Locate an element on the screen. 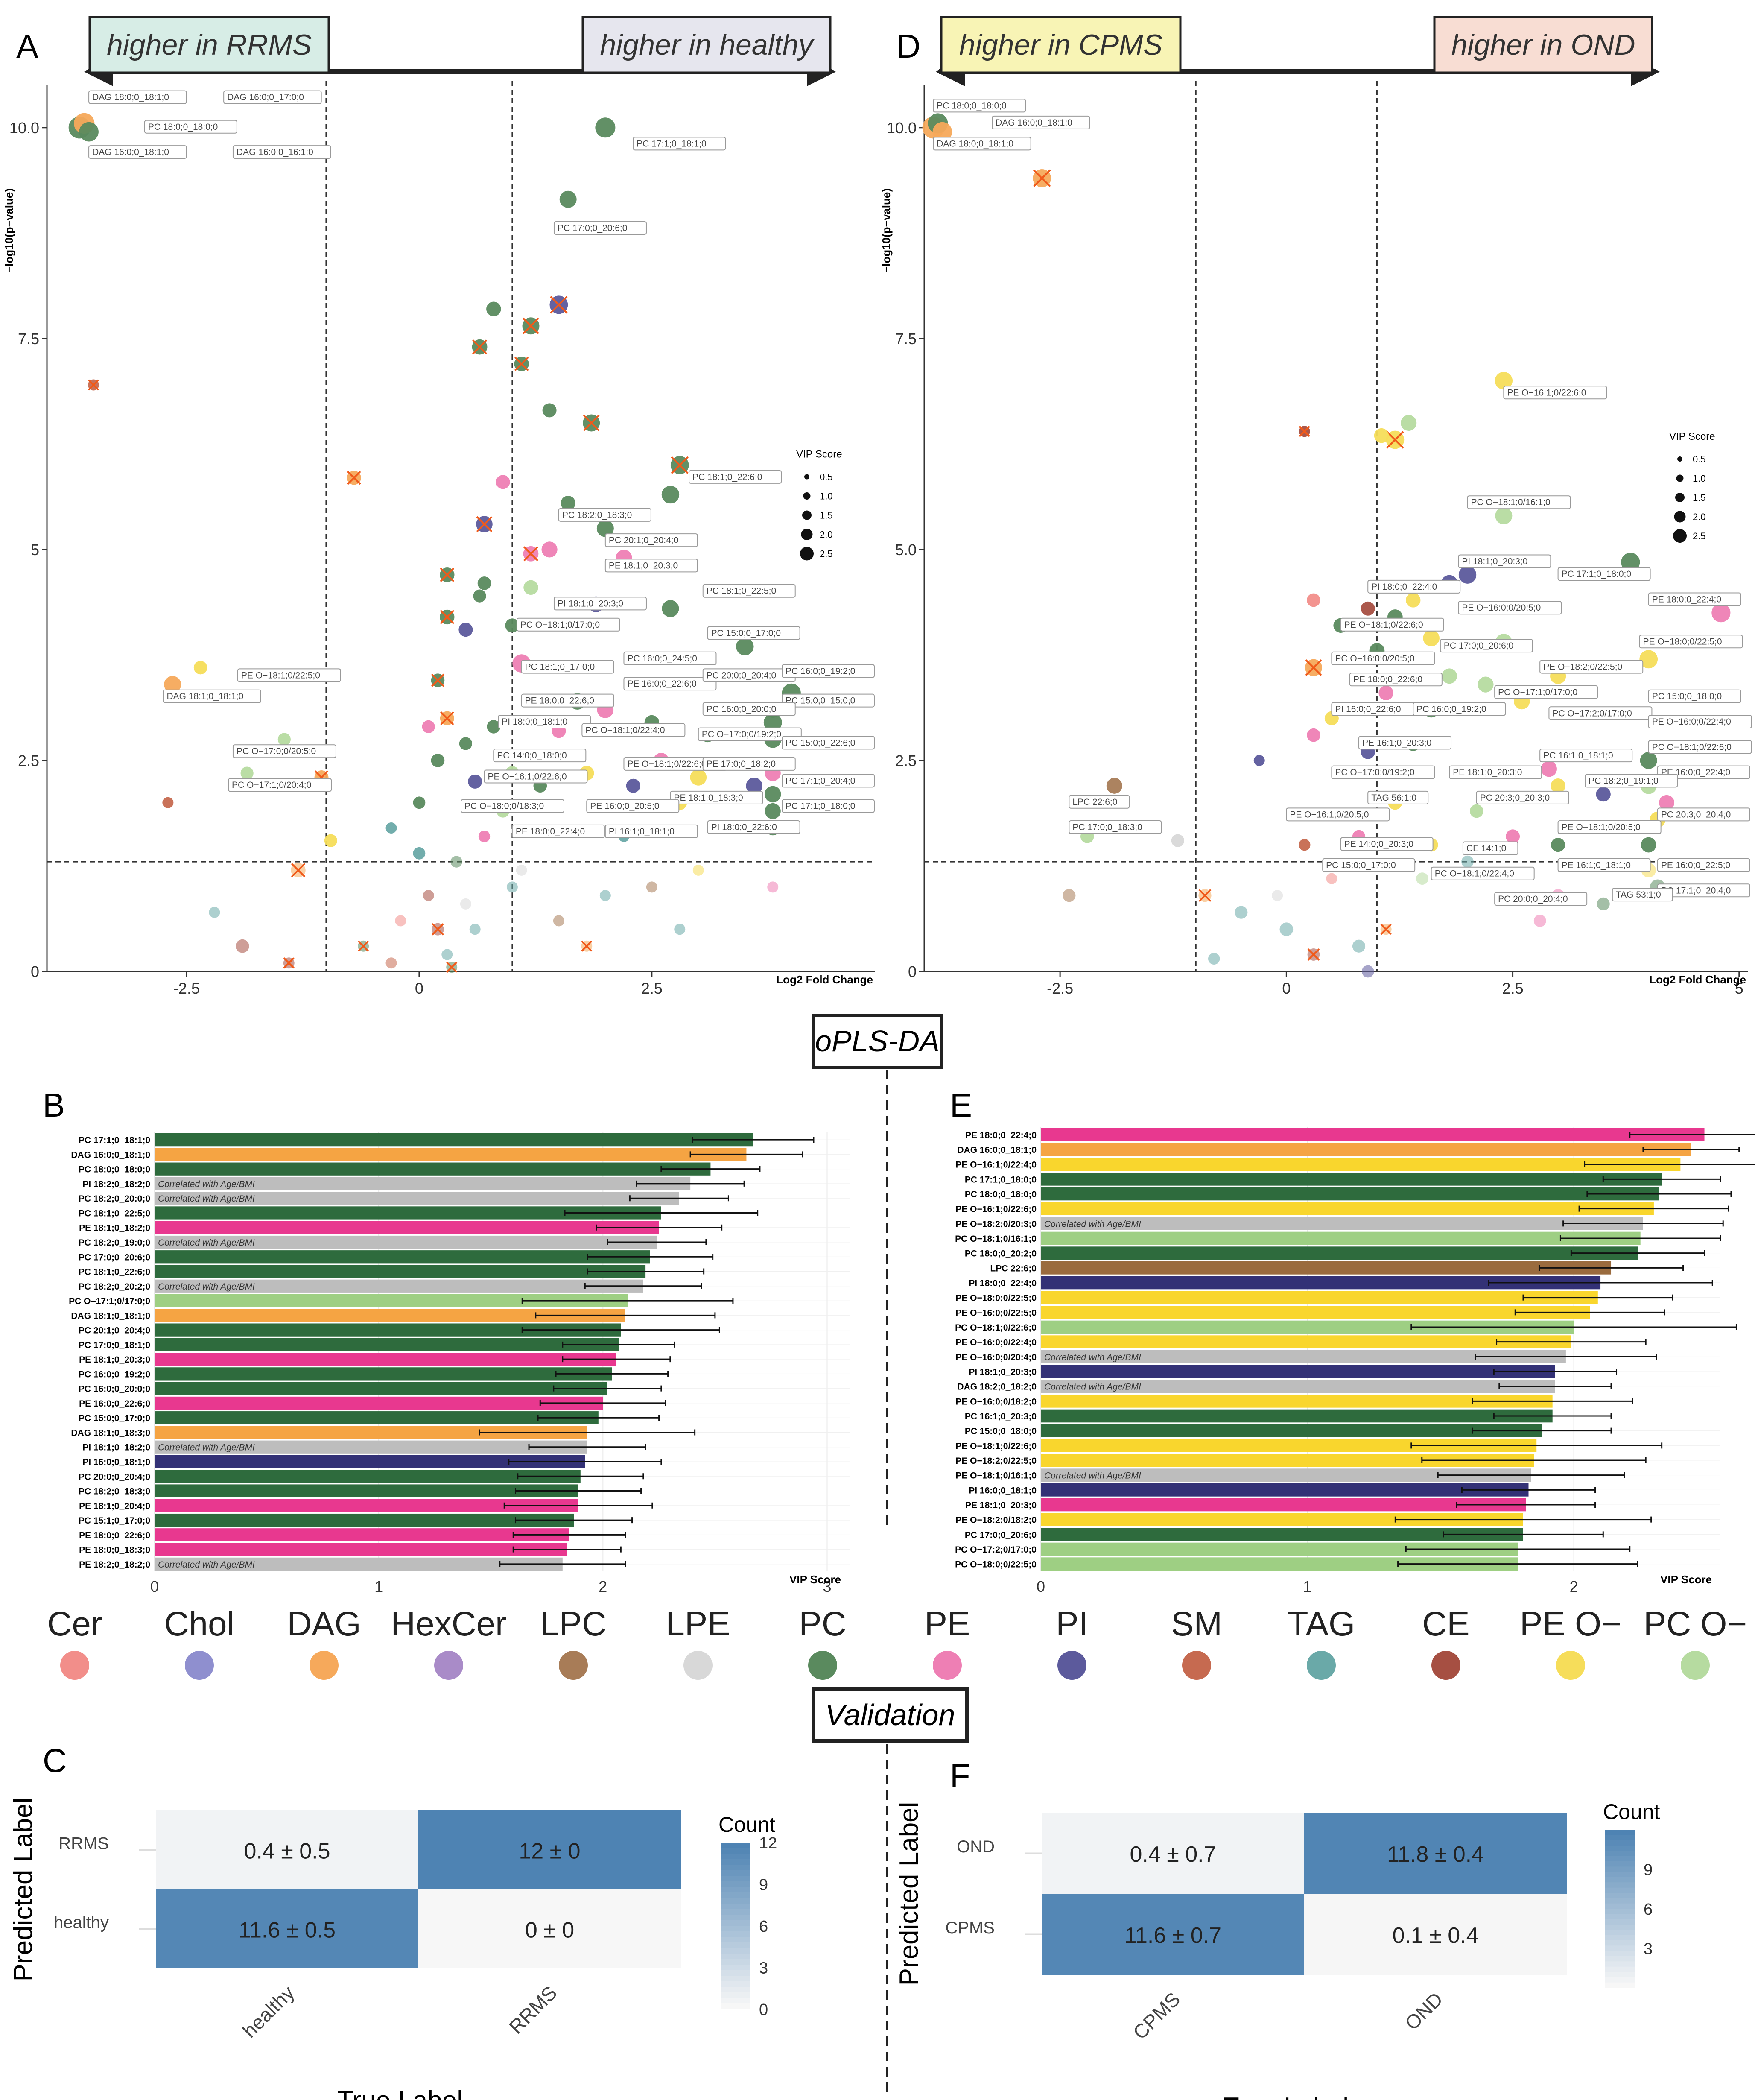 This screenshot has width=1755, height=2100. x-category-label: OND is located at coordinates (1424, 2011).